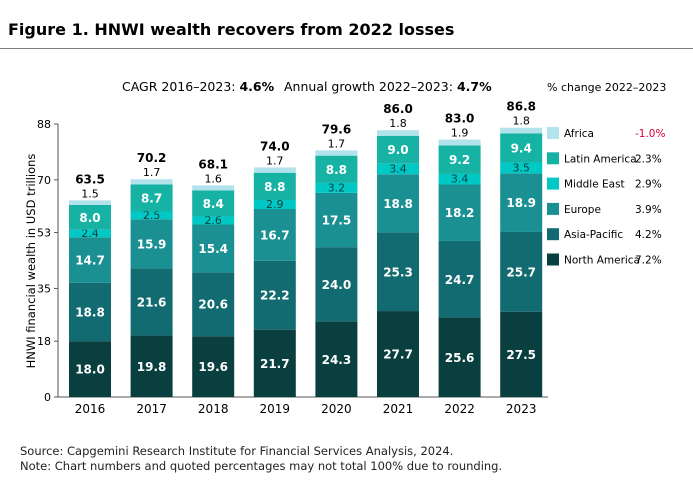  Describe the element at coordinates (648, 159) in the screenshot. I see `legend-change: 2.3%` at that location.